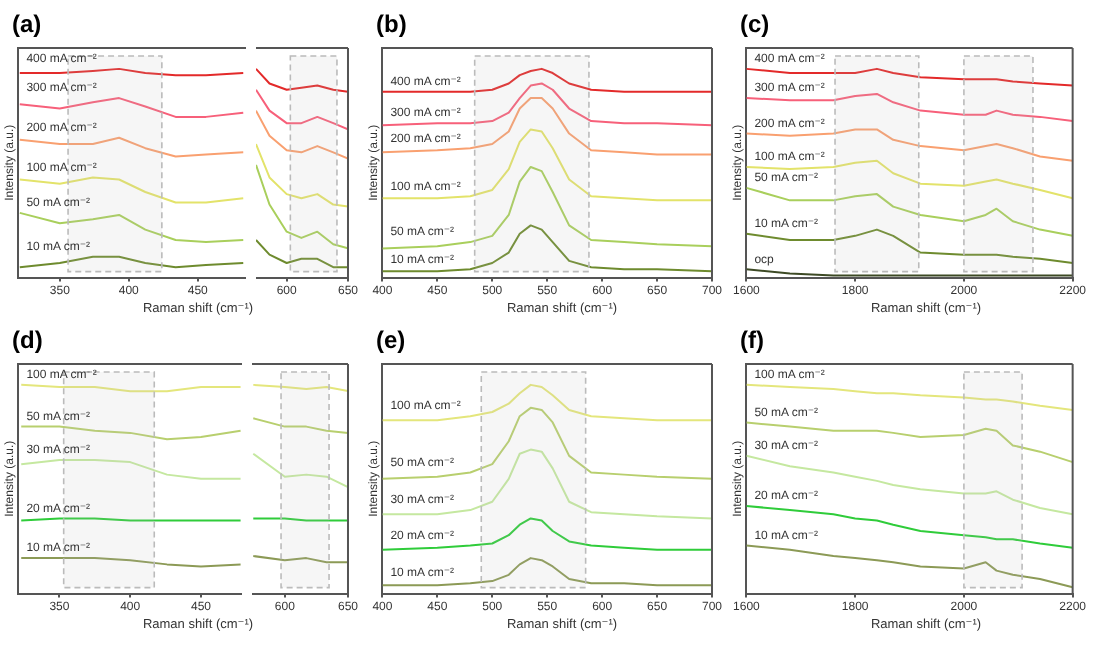 The image size is (1094, 650). Describe the element at coordinates (755, 24) in the screenshot. I see `chart-title: (c)` at that location.